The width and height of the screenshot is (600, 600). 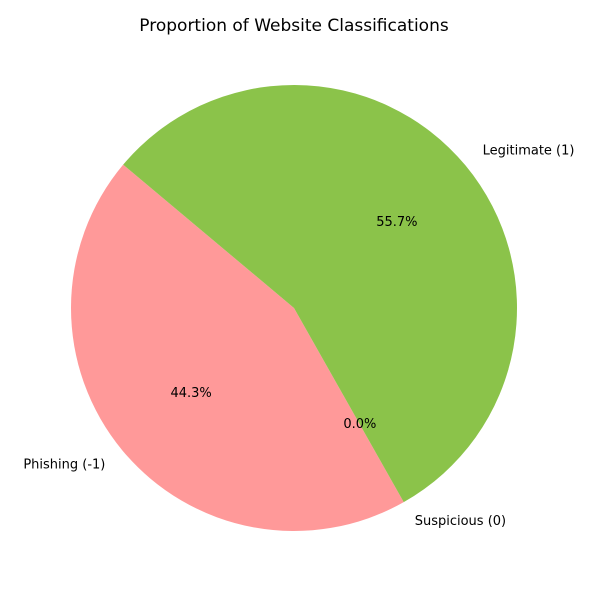 What do you see at coordinates (64, 464) in the screenshot?
I see `slice-label-phishing-1: Phishing (-1)` at bounding box center [64, 464].